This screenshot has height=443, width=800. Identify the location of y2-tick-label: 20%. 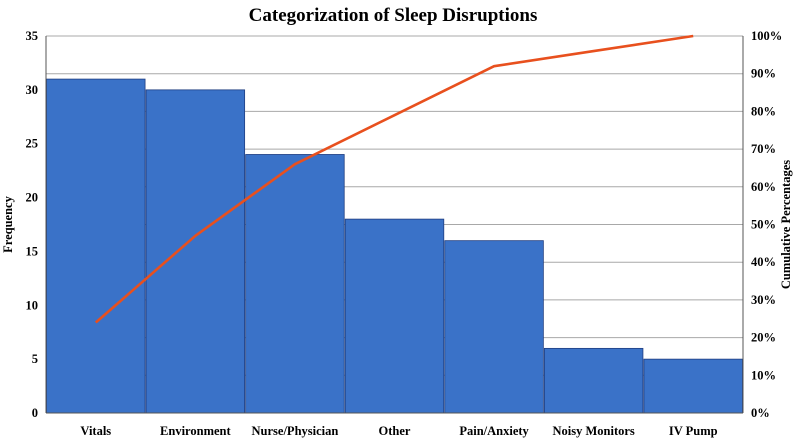
(763, 338).